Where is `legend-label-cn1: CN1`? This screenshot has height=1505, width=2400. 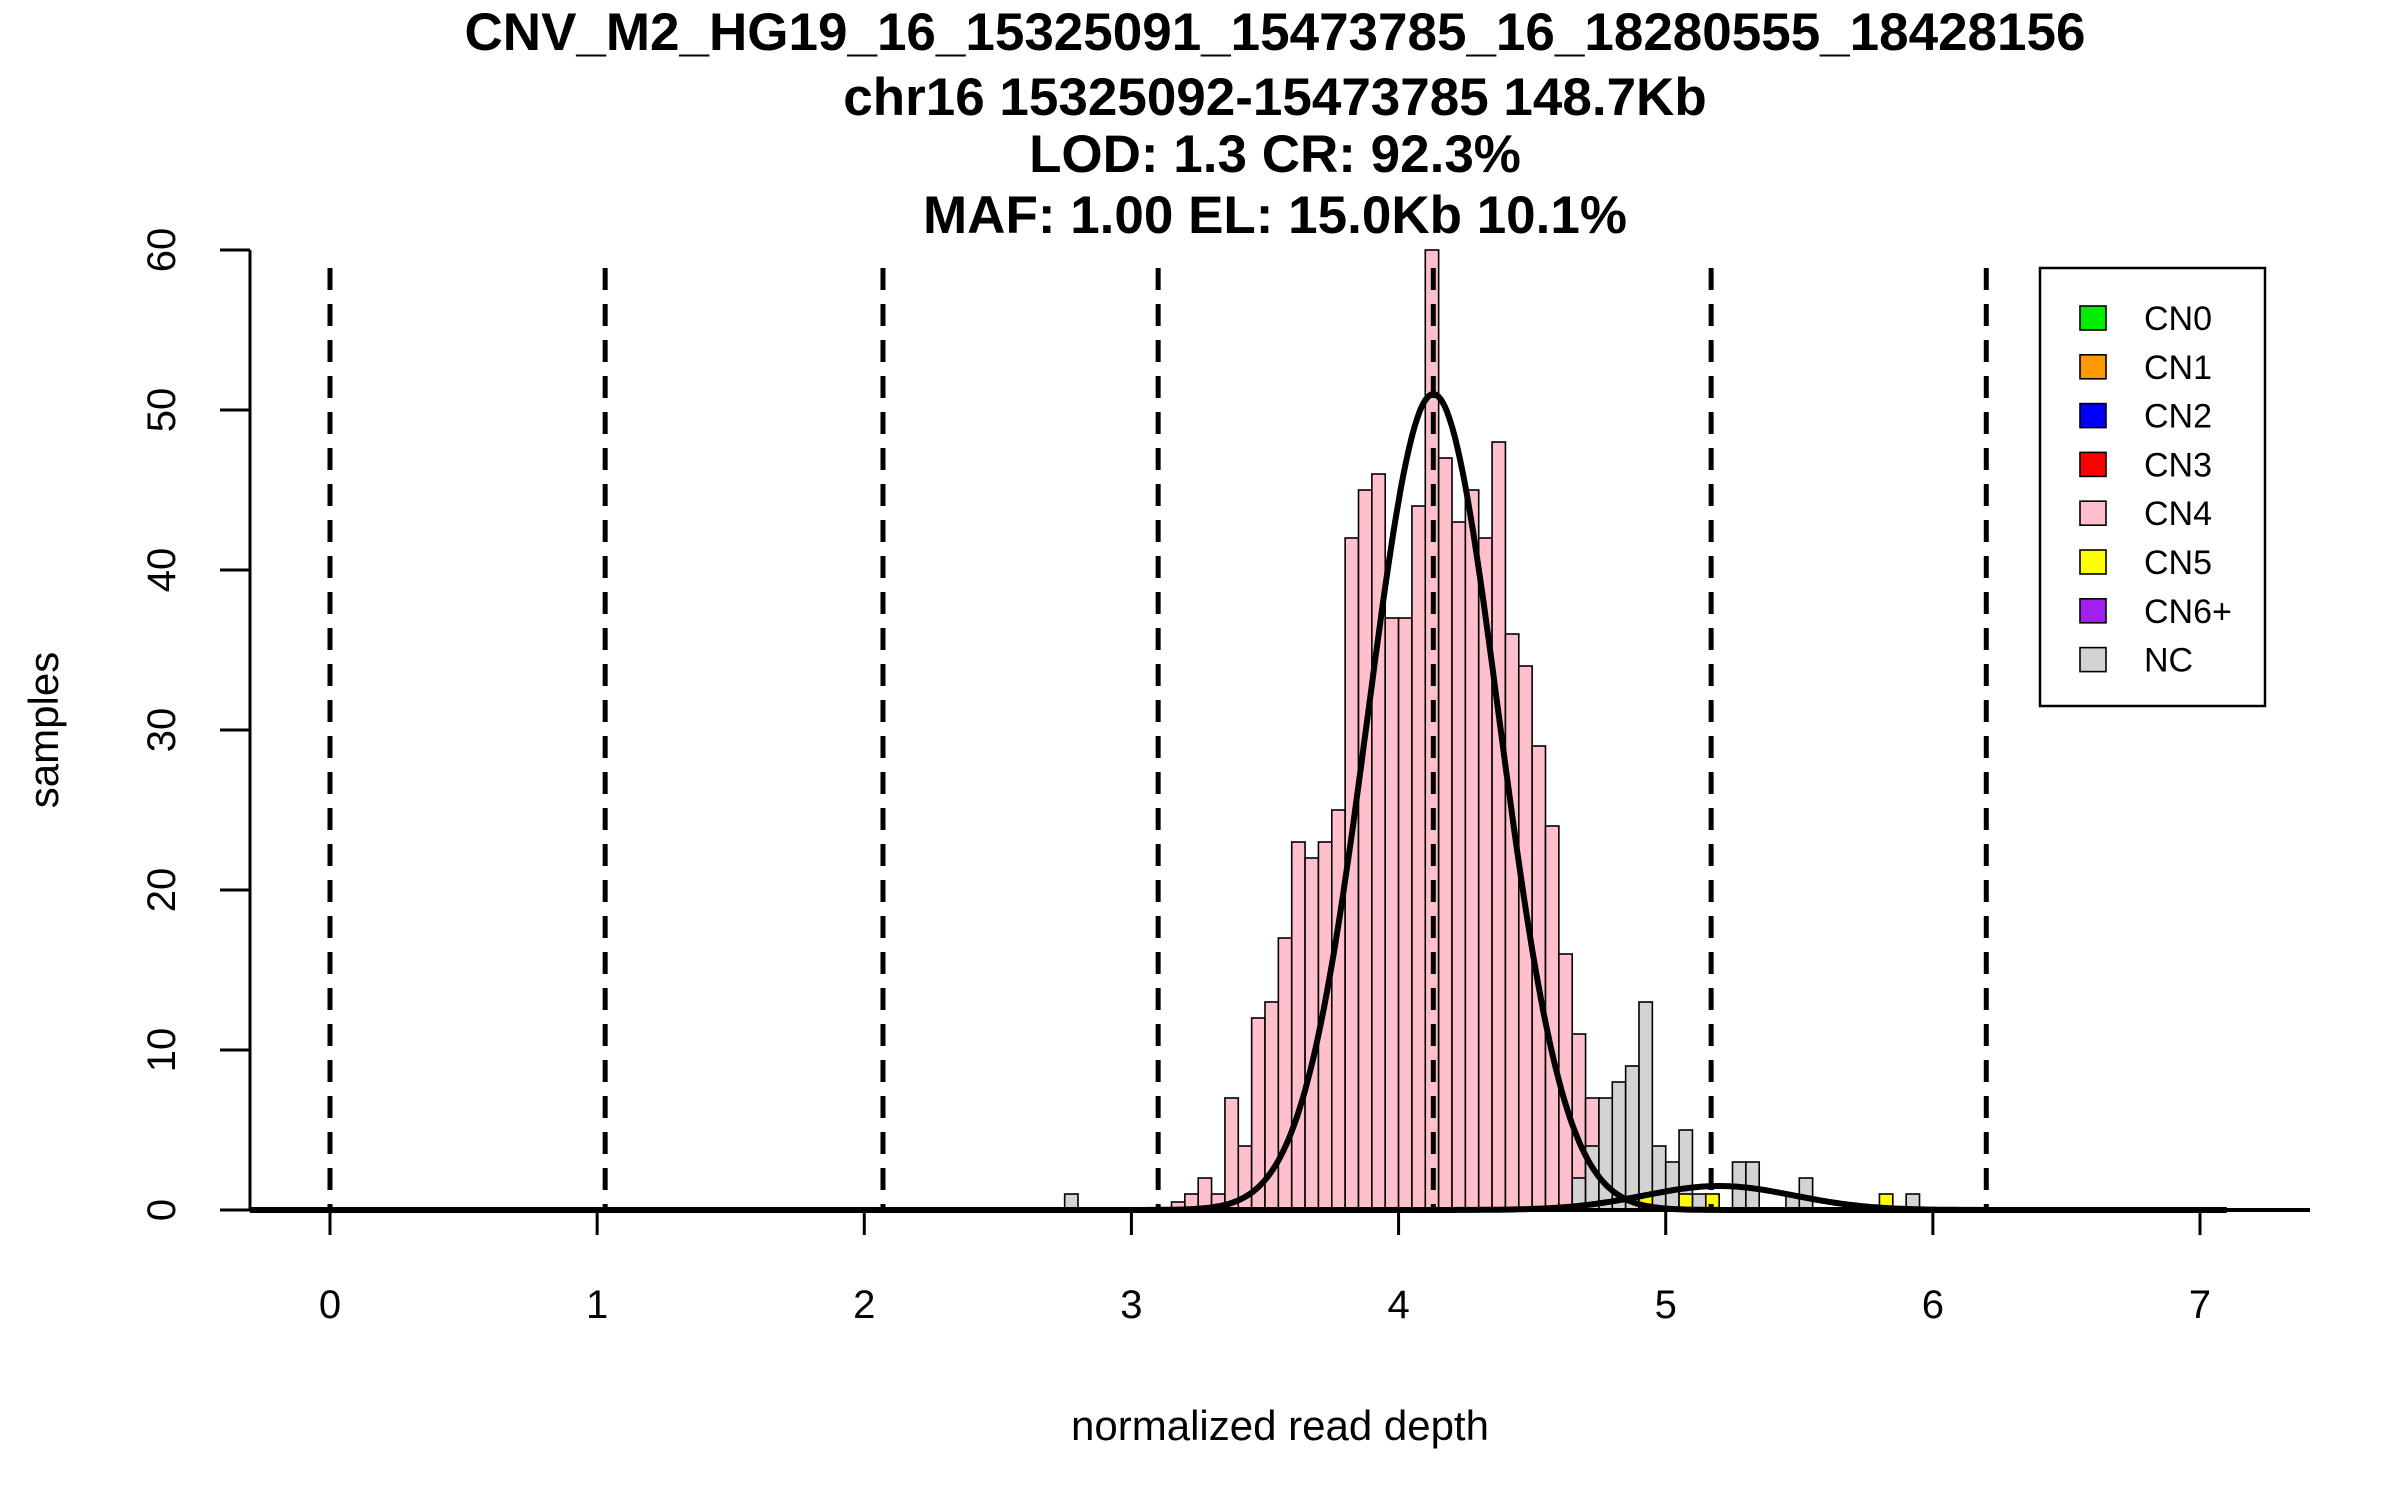 legend-label-cn1: CN1 is located at coordinates (2178, 368).